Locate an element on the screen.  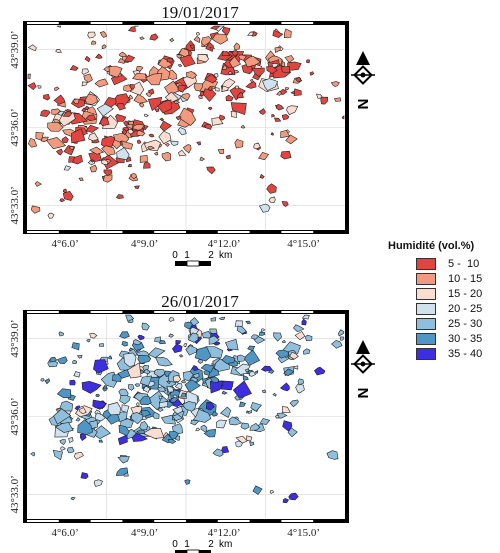
legend-item: 5 - 10 is located at coordinates (449, 263).